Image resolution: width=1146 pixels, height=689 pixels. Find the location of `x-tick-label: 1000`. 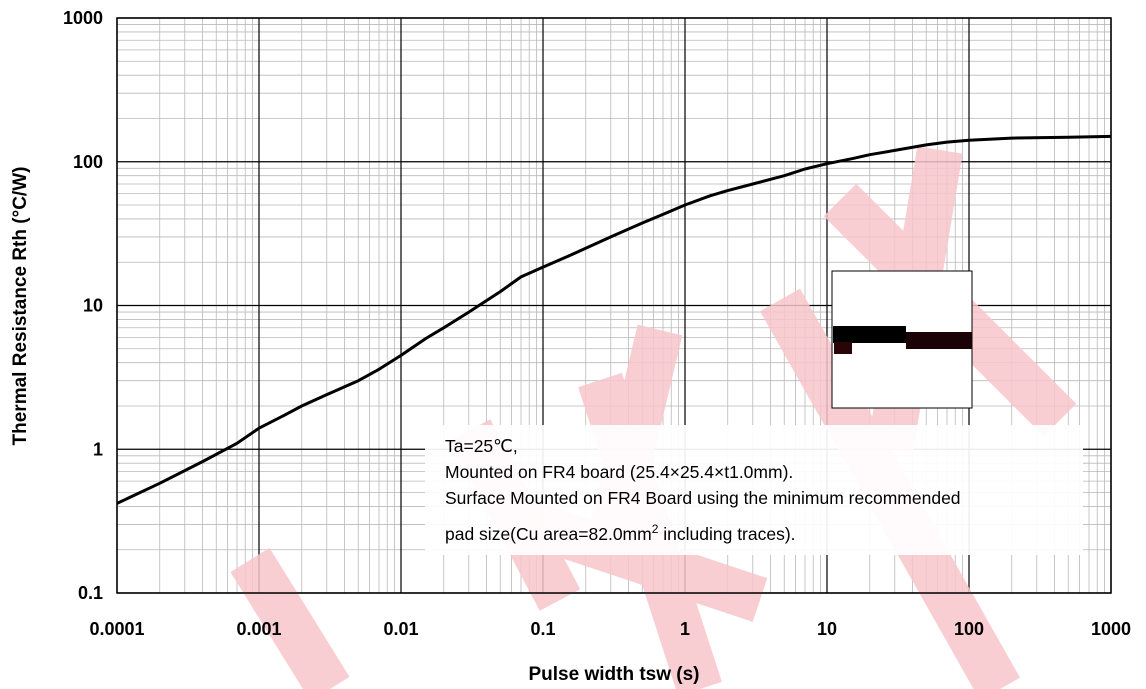

x-tick-label: 1000 is located at coordinates (1111, 629).